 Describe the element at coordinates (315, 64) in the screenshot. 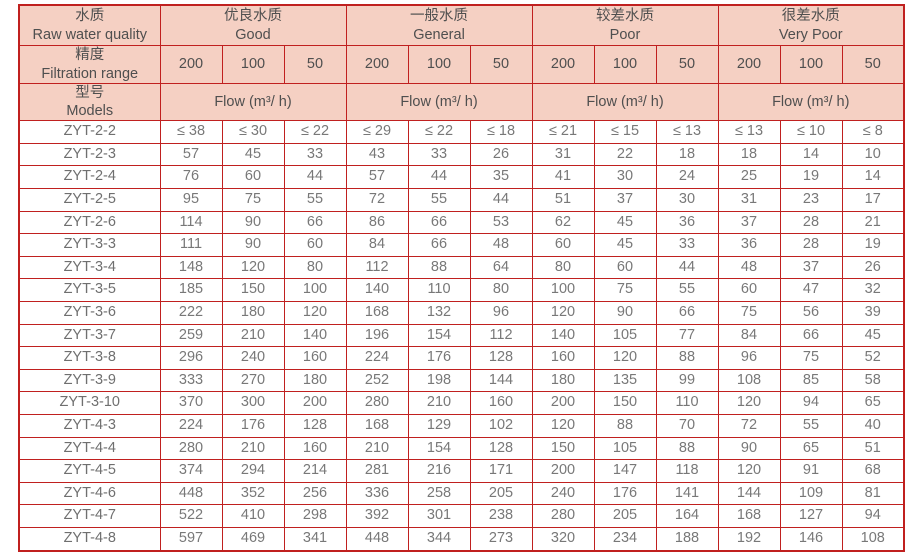

I see `precision-header-cell: 50` at that location.